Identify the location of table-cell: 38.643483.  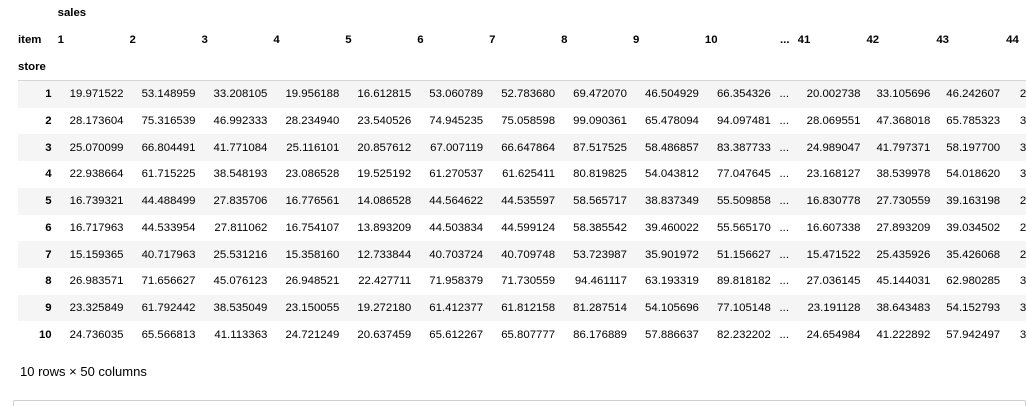
(903, 307).